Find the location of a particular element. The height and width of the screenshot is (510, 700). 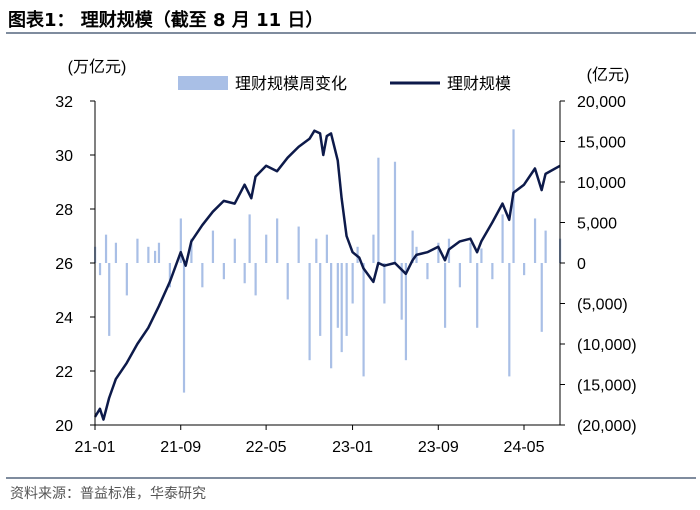

right-tick-label: 15,000 is located at coordinates (601, 143).